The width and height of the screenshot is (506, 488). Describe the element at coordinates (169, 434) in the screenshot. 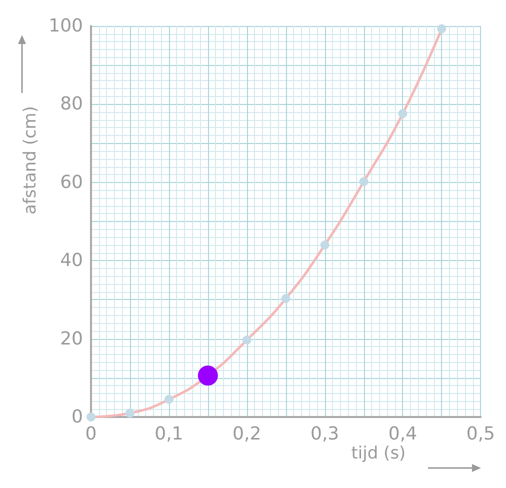

I see `x-tick-label: 0,1` at that location.